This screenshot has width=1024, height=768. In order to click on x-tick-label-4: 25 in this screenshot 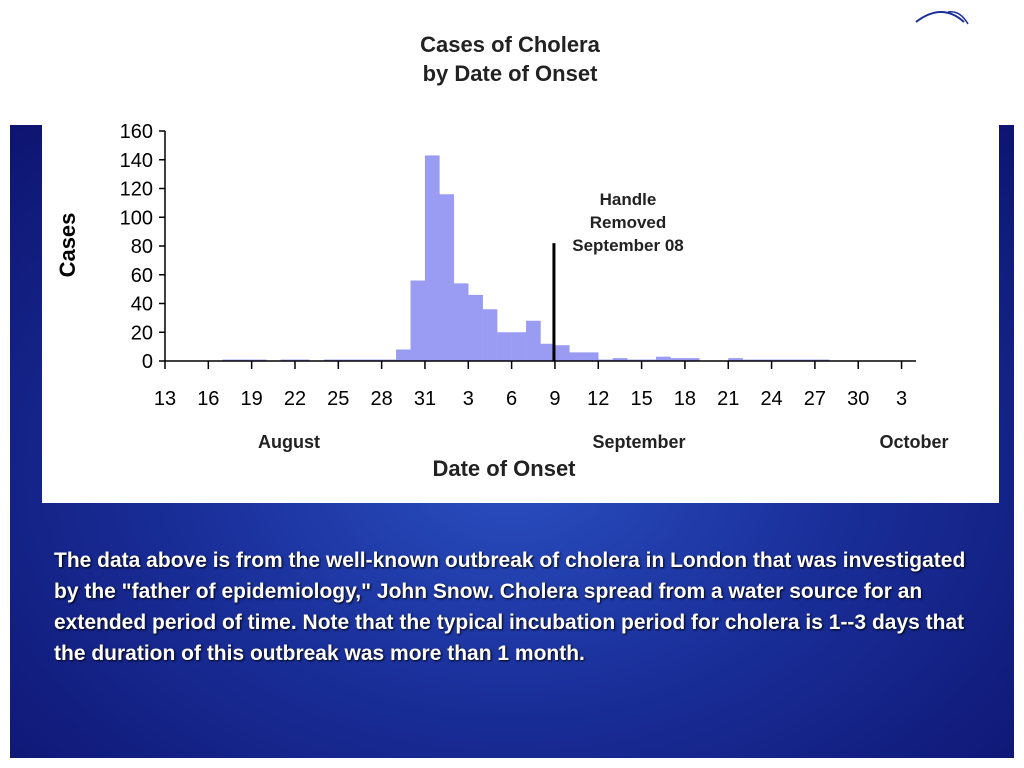, I will do `click(338, 399)`.